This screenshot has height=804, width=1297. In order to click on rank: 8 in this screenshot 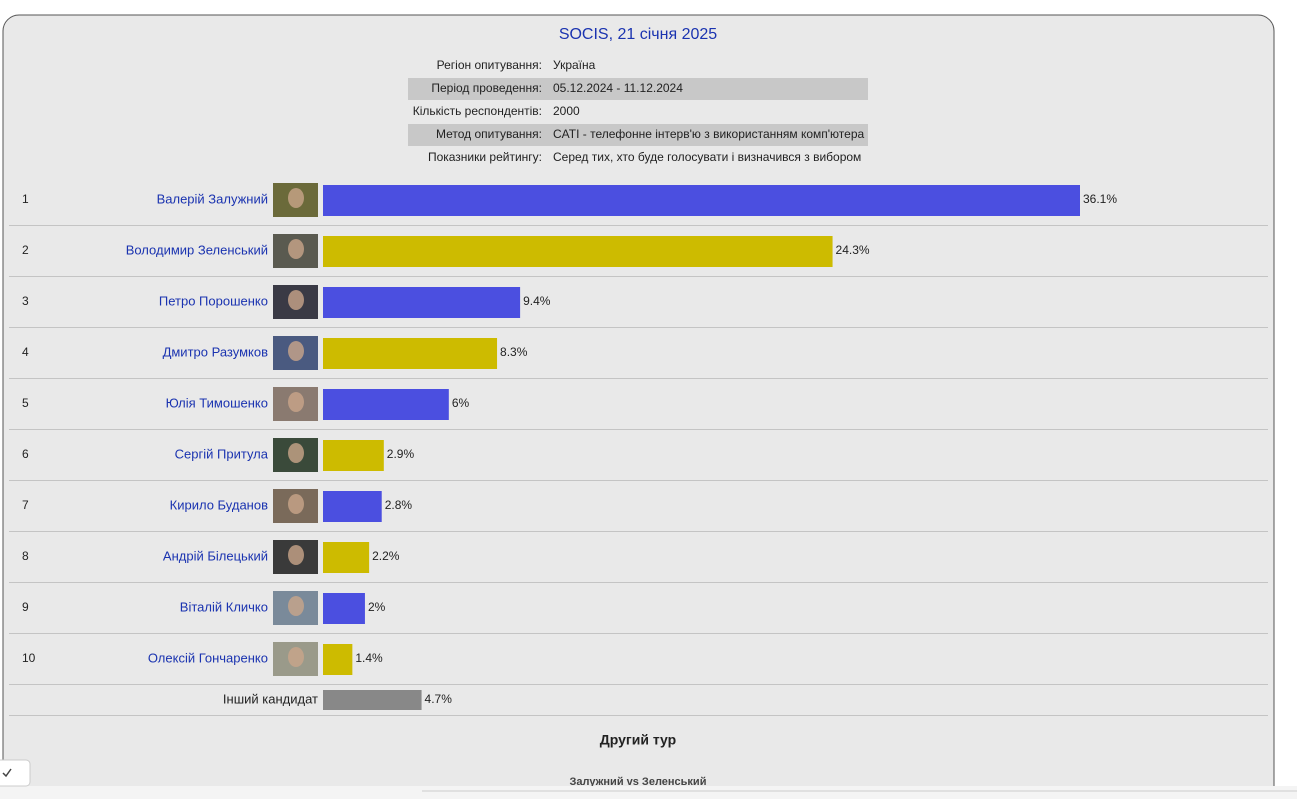, I will do `click(25, 556)`.